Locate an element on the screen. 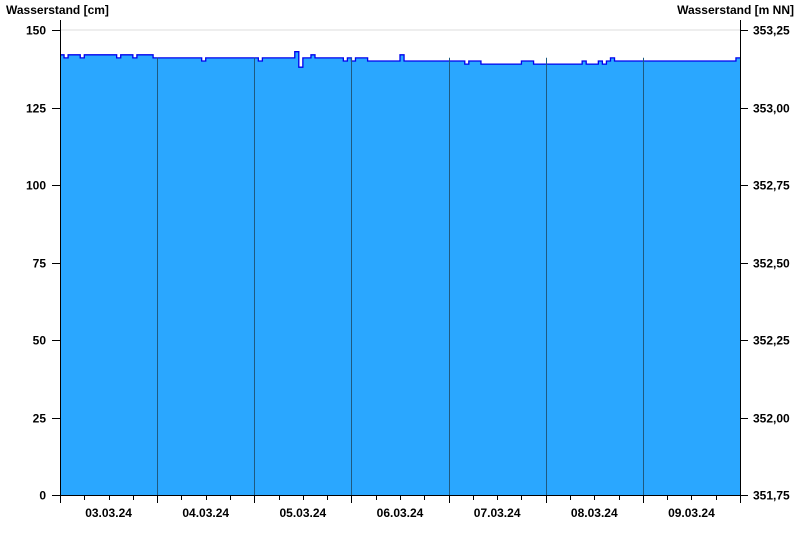 This screenshot has height=555, width=800. x-tick-label: 08.03.24 is located at coordinates (594, 513).